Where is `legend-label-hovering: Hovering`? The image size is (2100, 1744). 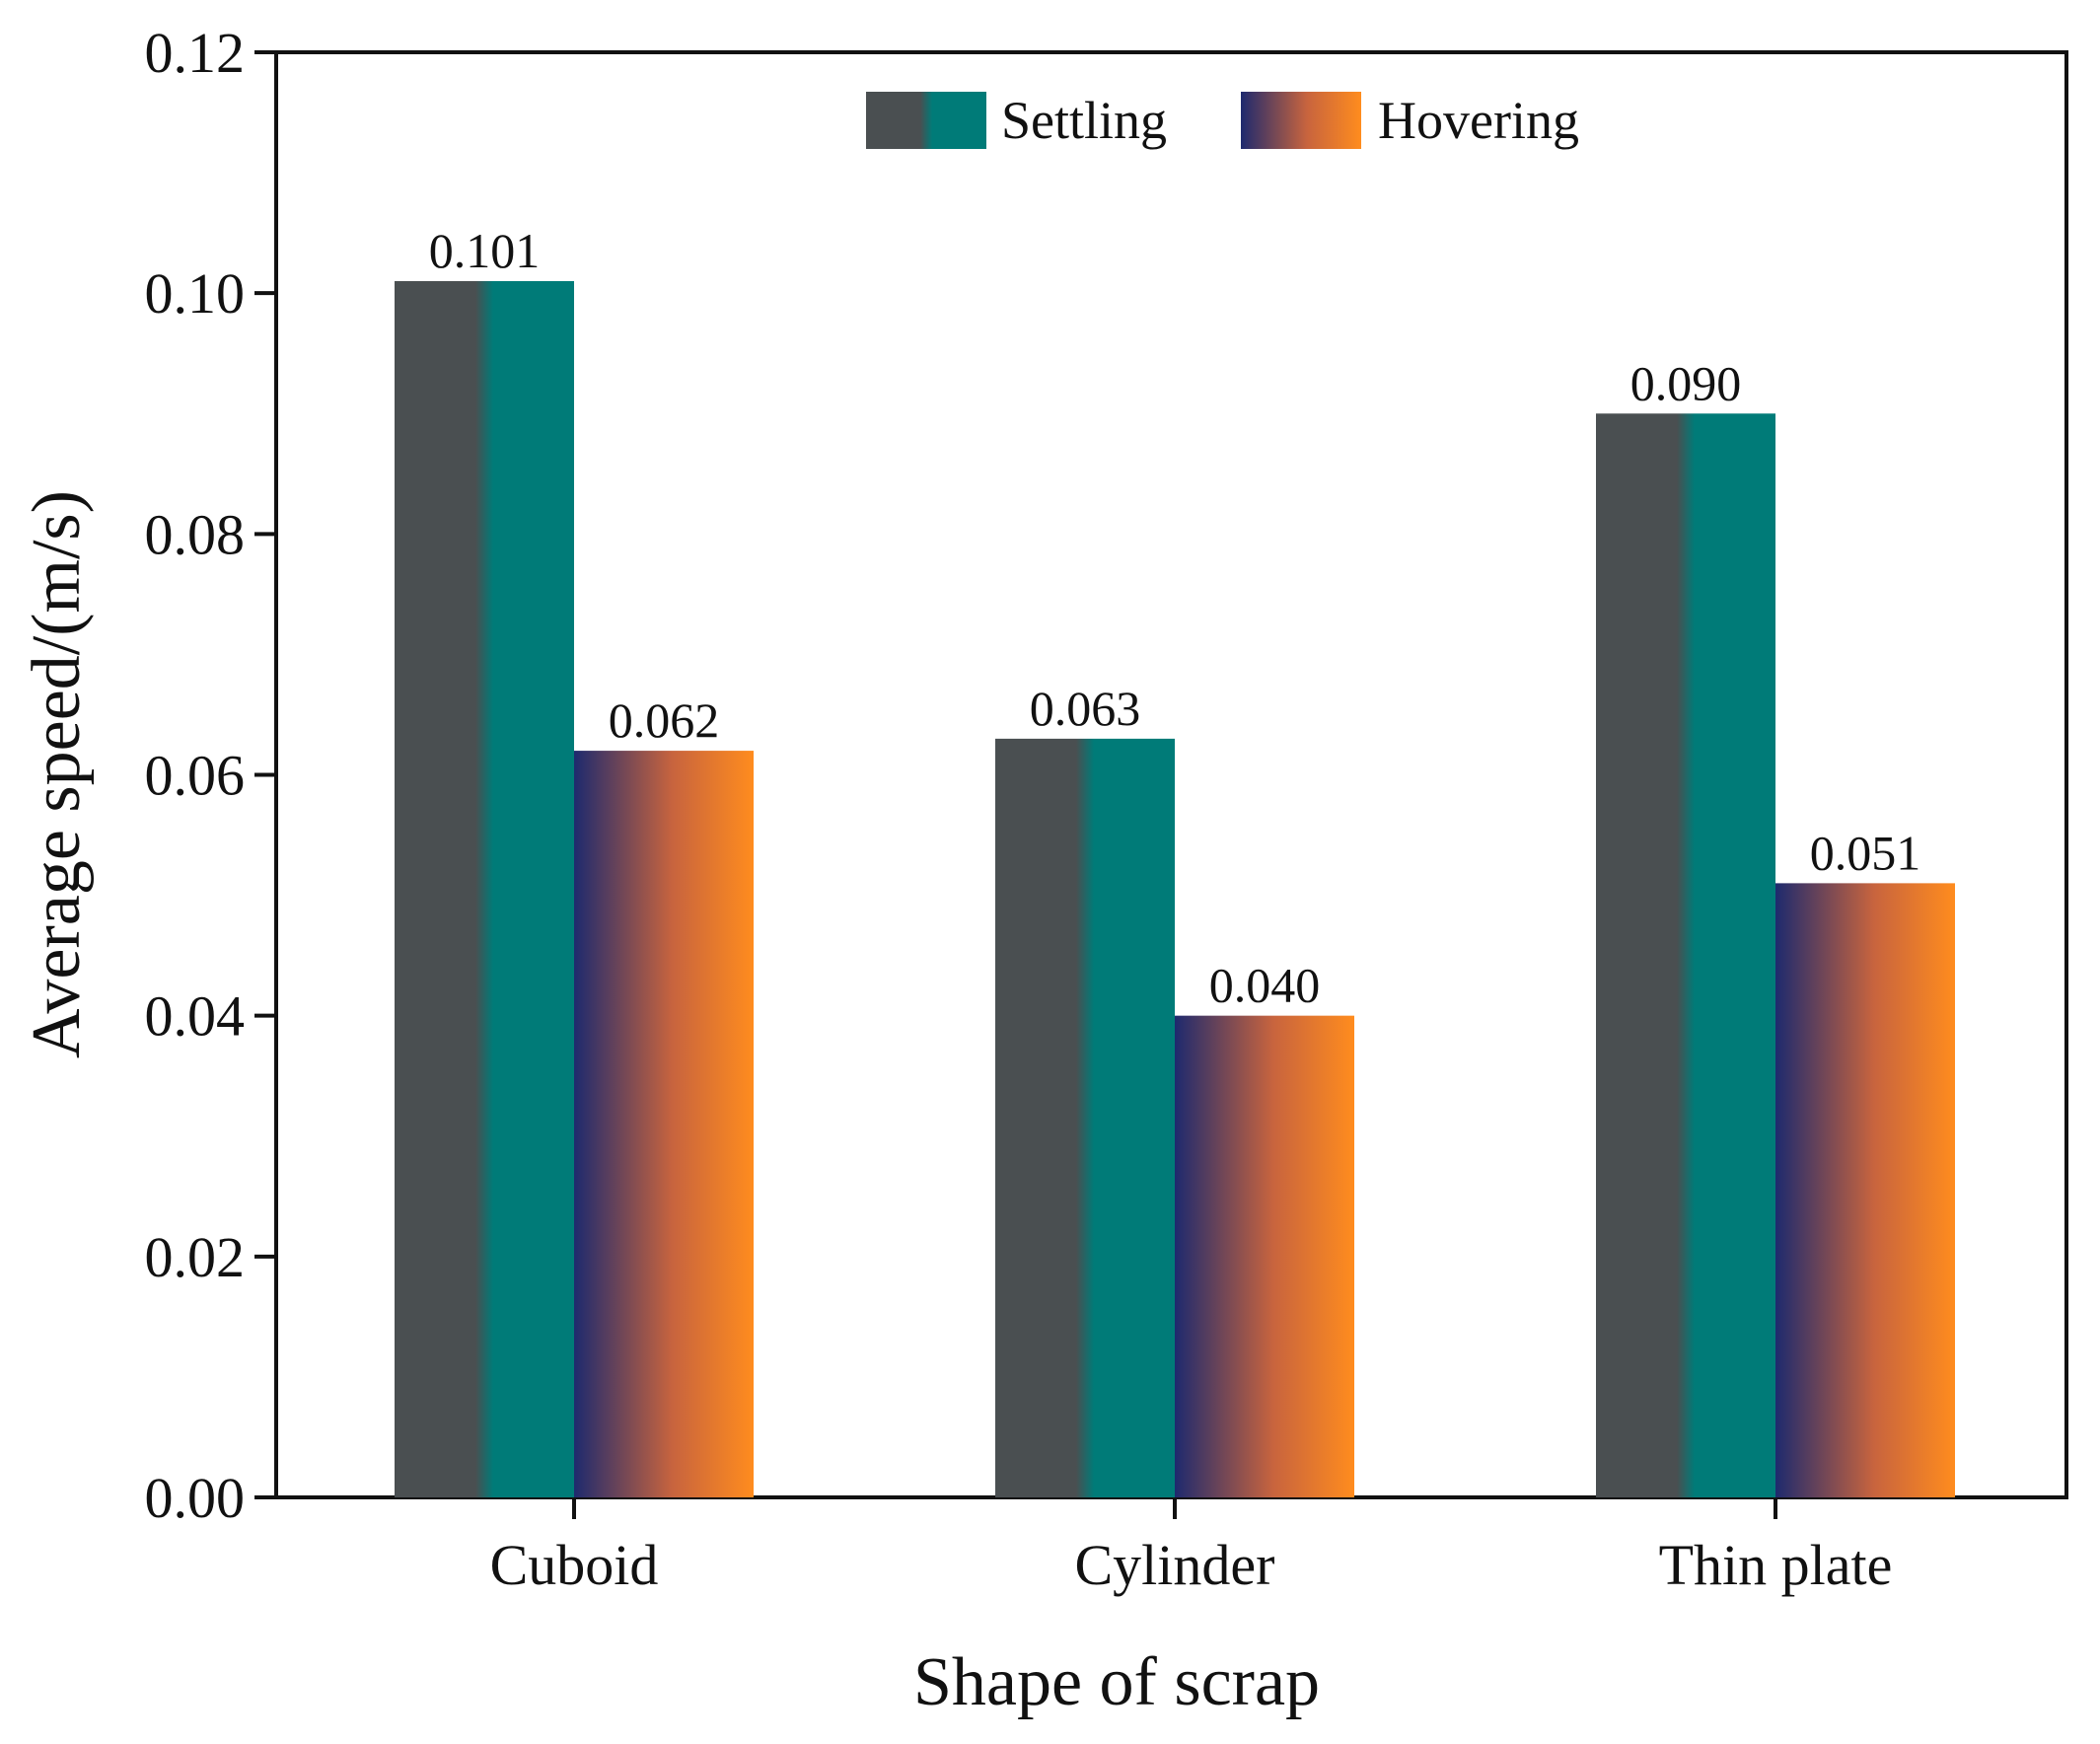
legend-label-hovering: Hovering is located at coordinates (1478, 120).